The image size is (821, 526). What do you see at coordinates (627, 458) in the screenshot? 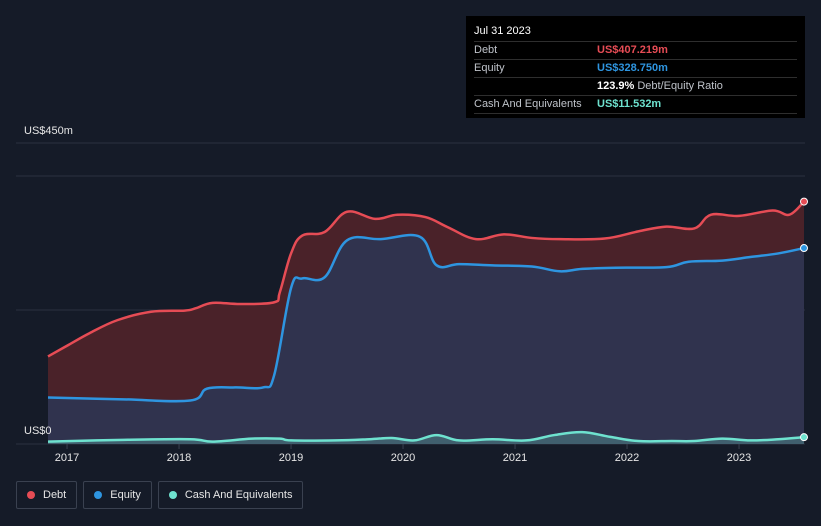
I see `x-tick-label-2022: 2022` at bounding box center [627, 458].